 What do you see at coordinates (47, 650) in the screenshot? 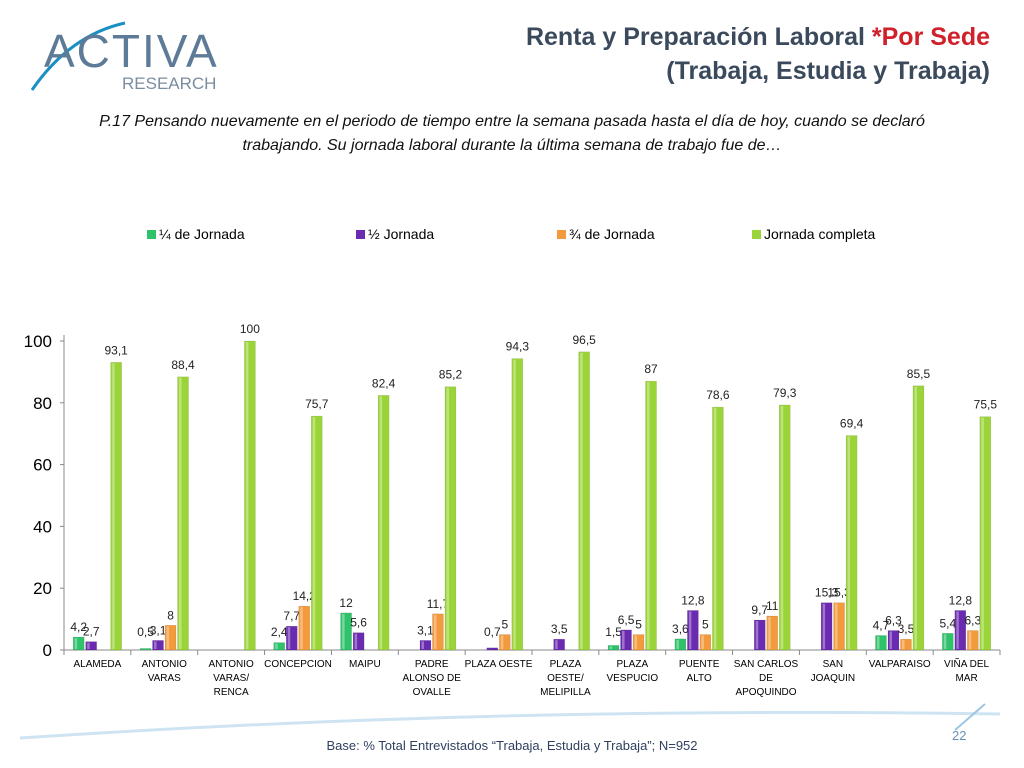
I see `y-tick-label: 0` at bounding box center [47, 650].